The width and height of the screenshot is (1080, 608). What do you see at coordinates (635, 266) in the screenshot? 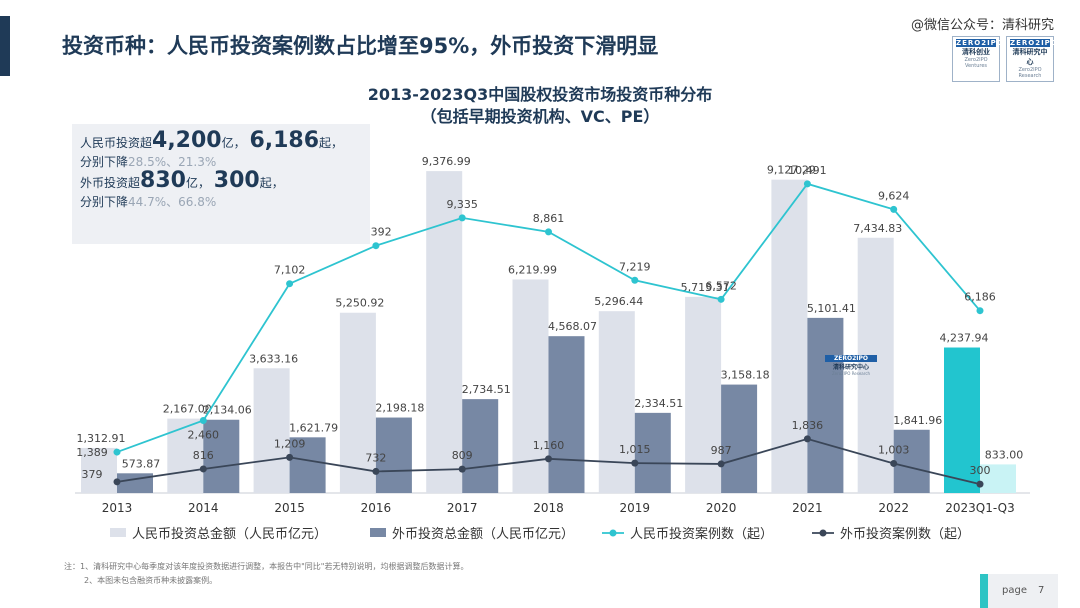
I see `rmb-count-label-2019: 7,219` at bounding box center [635, 266].